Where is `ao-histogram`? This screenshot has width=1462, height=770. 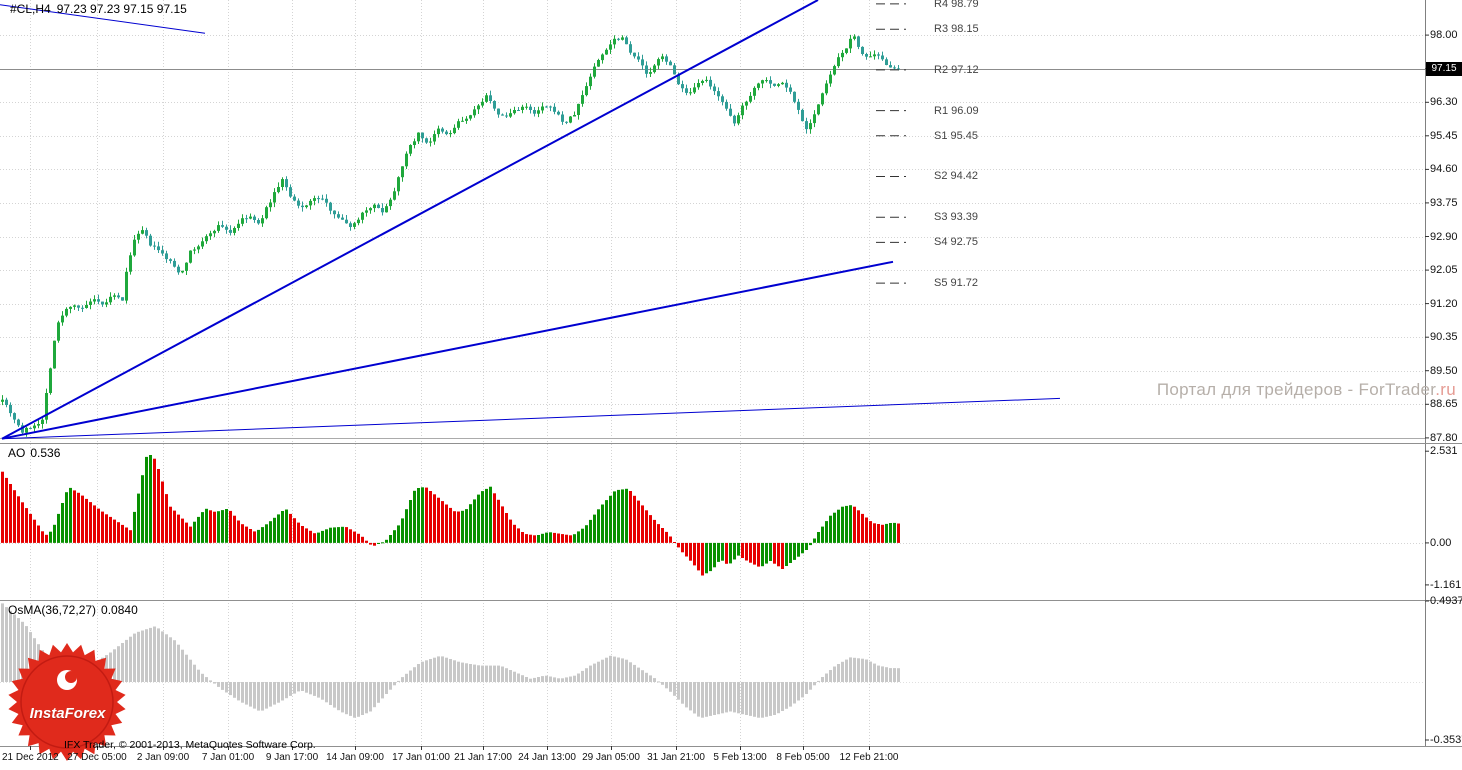
ao-histogram is located at coordinates (450, 515).